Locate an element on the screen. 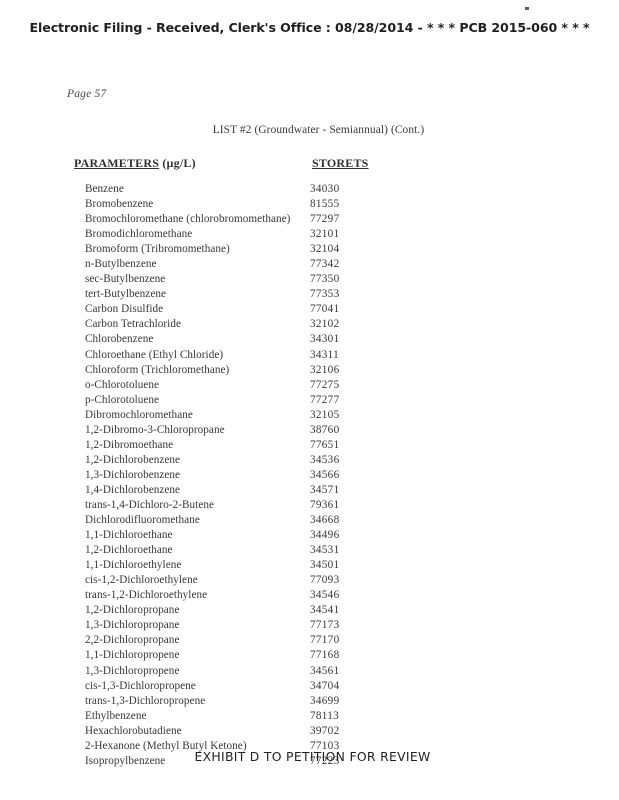 This screenshot has height=800, width=619. table-row: Benzene 34030 is located at coordinates (310, 190).